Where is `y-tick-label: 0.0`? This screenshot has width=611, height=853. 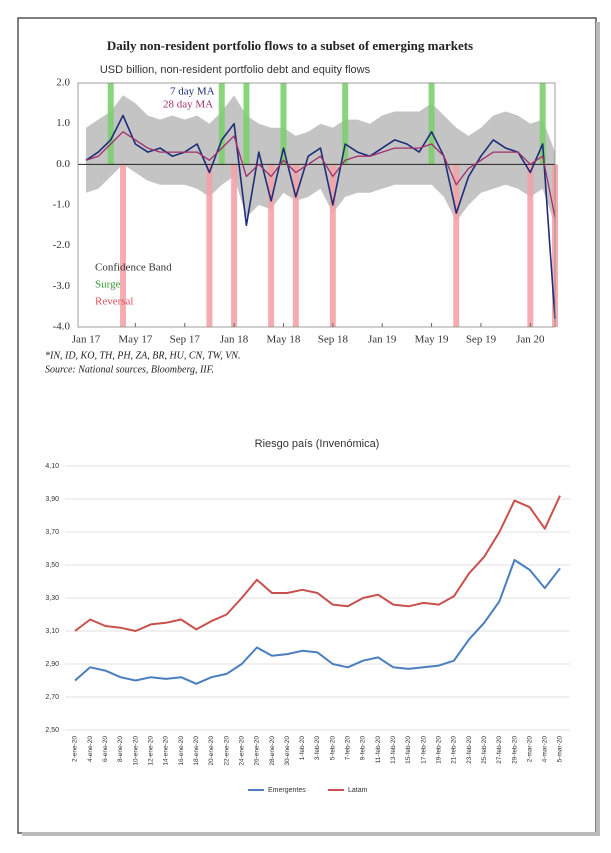 y-tick-label: 0.0 is located at coordinates (63, 164).